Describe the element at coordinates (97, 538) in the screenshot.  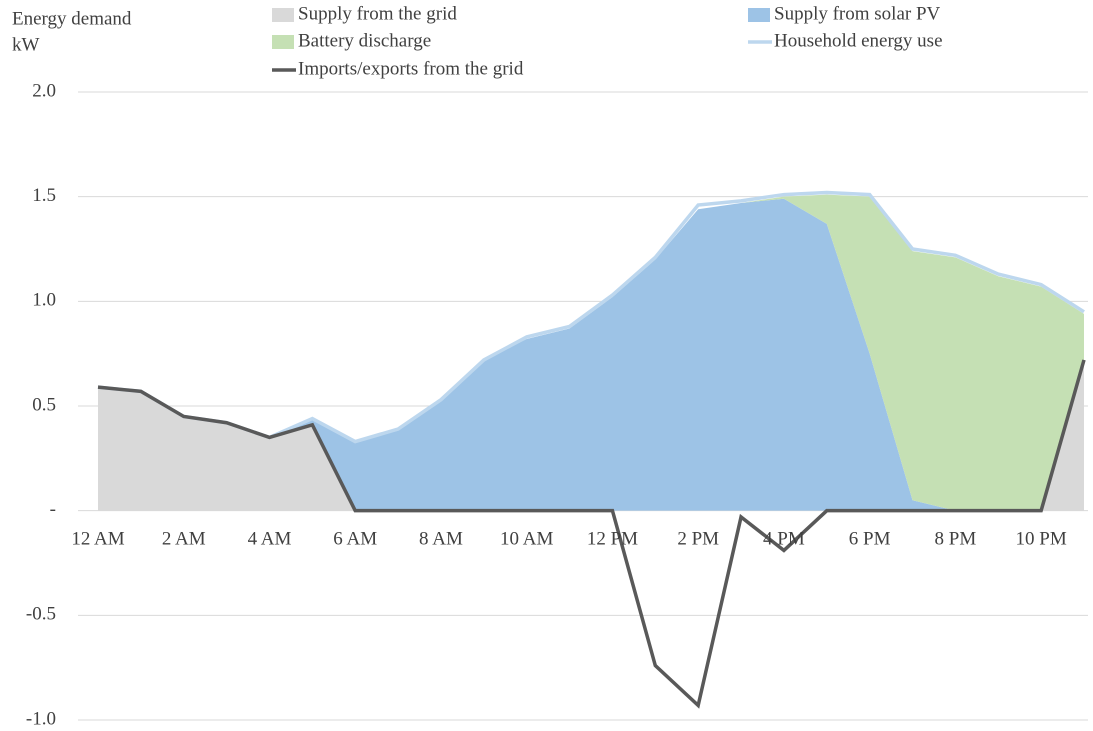
I see `x-tick-label: 12 AM` at that location.